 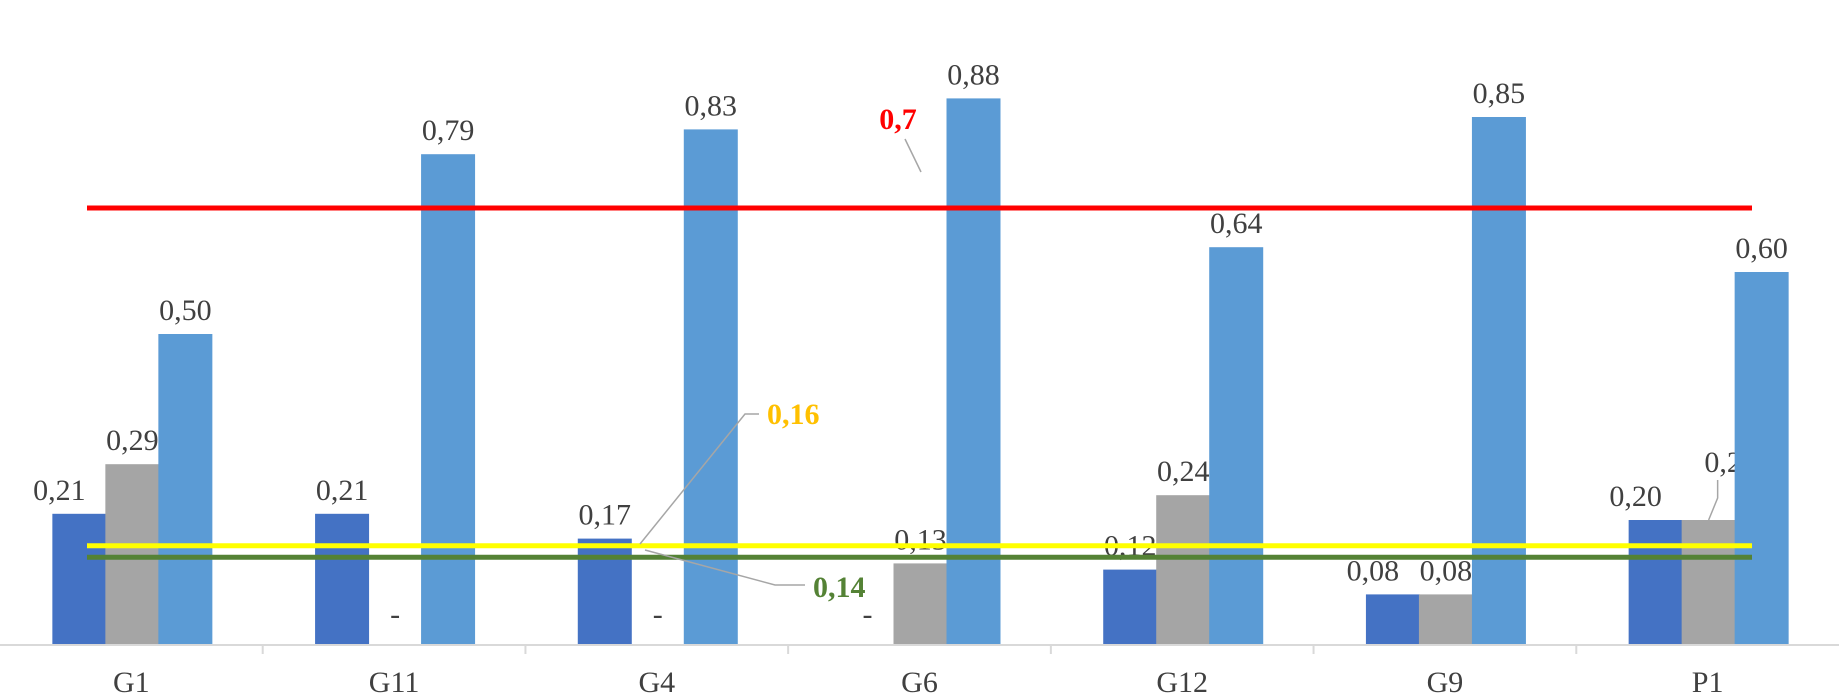 What do you see at coordinates (839, 587) in the screenshot?
I see `reference-line-label: 0,14` at bounding box center [839, 587].